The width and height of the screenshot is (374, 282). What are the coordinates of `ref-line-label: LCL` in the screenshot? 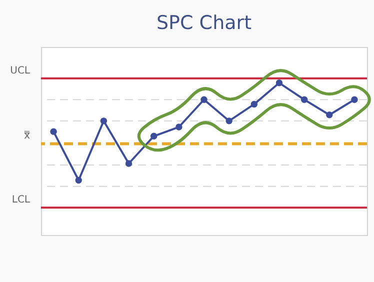 It's located at (21, 200).